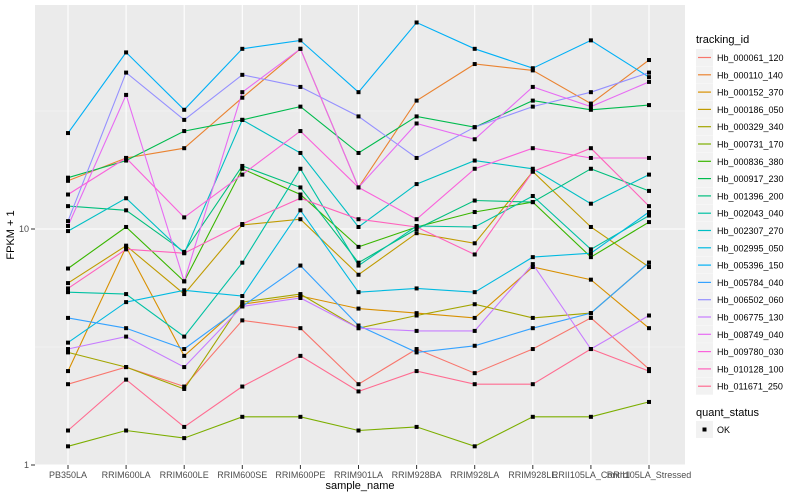 The image size is (800, 500). I want to click on legend-label: Hb_000110_140, so click(750, 75).